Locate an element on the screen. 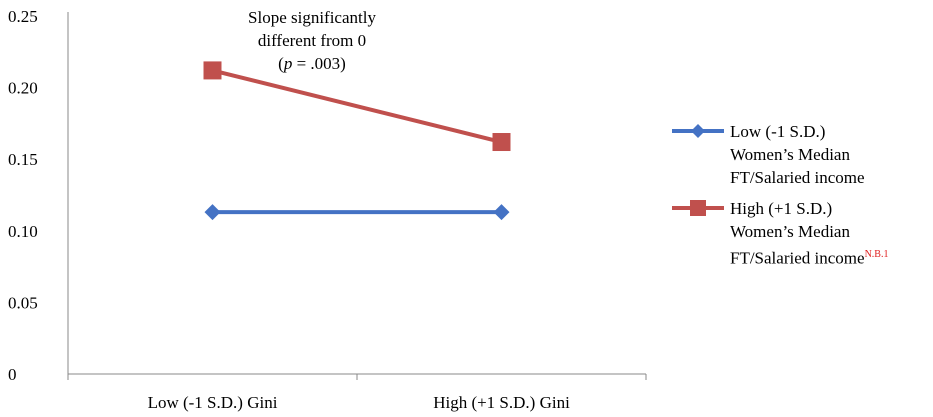 The height and width of the screenshot is (417, 933). x-tick-labels: Low (-1 S.D.) Gini High (+1 S.D.) Gini is located at coordinates (357, 393).